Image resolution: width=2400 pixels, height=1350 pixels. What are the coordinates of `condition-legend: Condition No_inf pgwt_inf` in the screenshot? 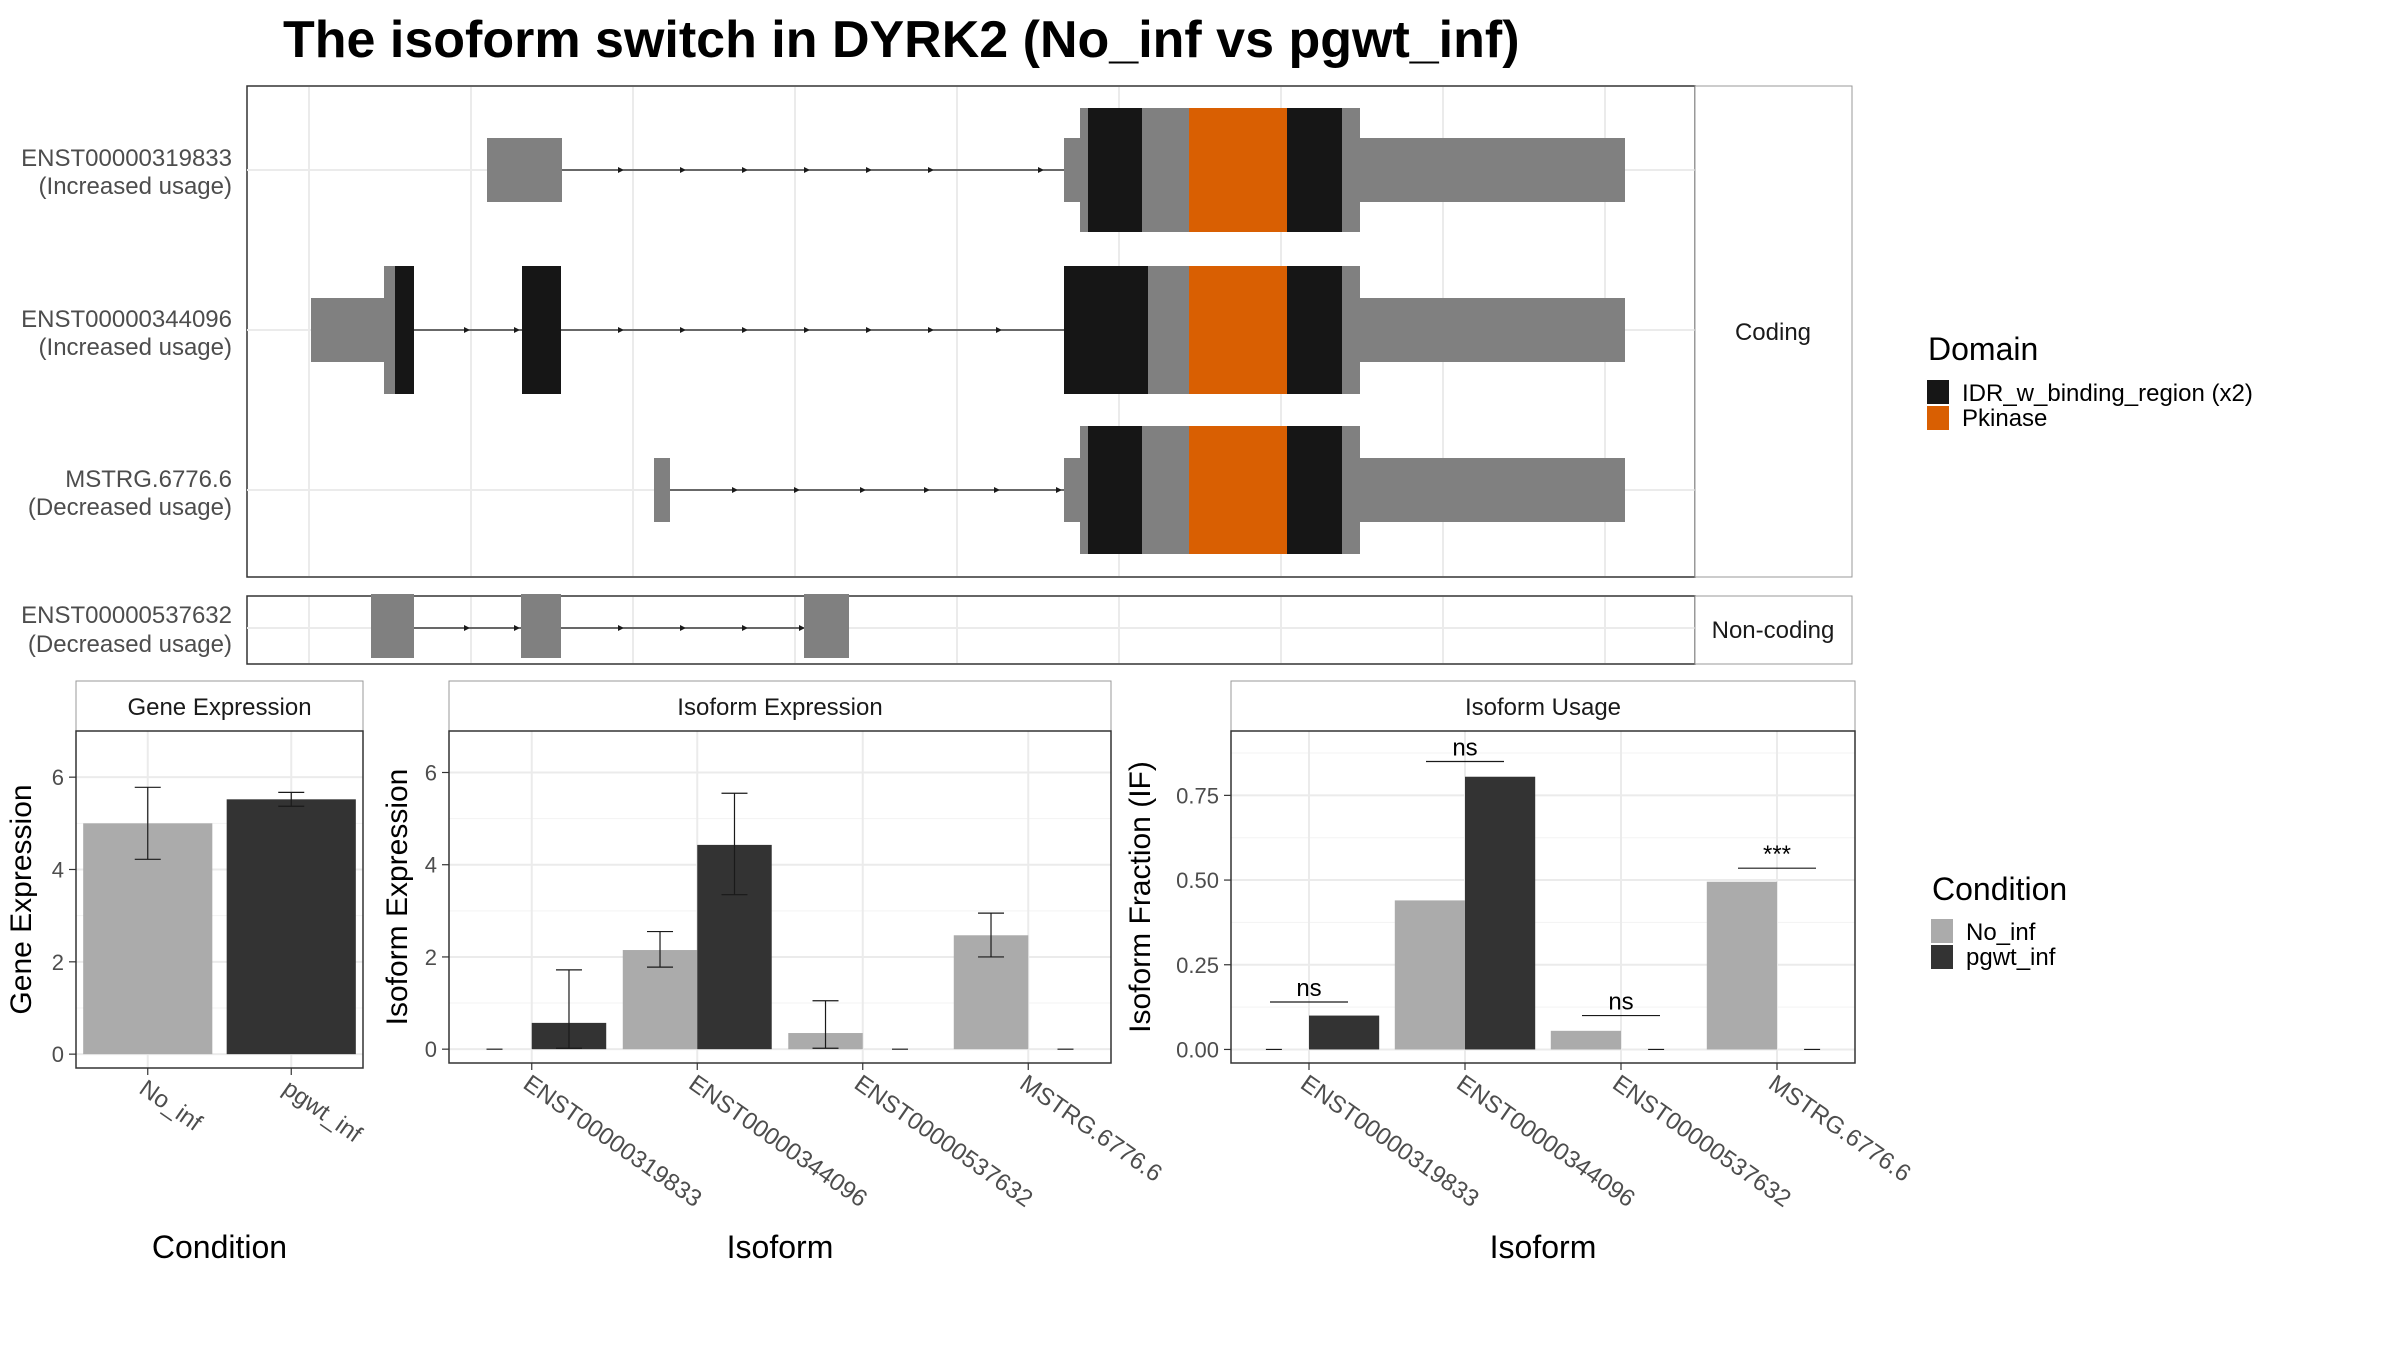 It's located at (1999, 921).